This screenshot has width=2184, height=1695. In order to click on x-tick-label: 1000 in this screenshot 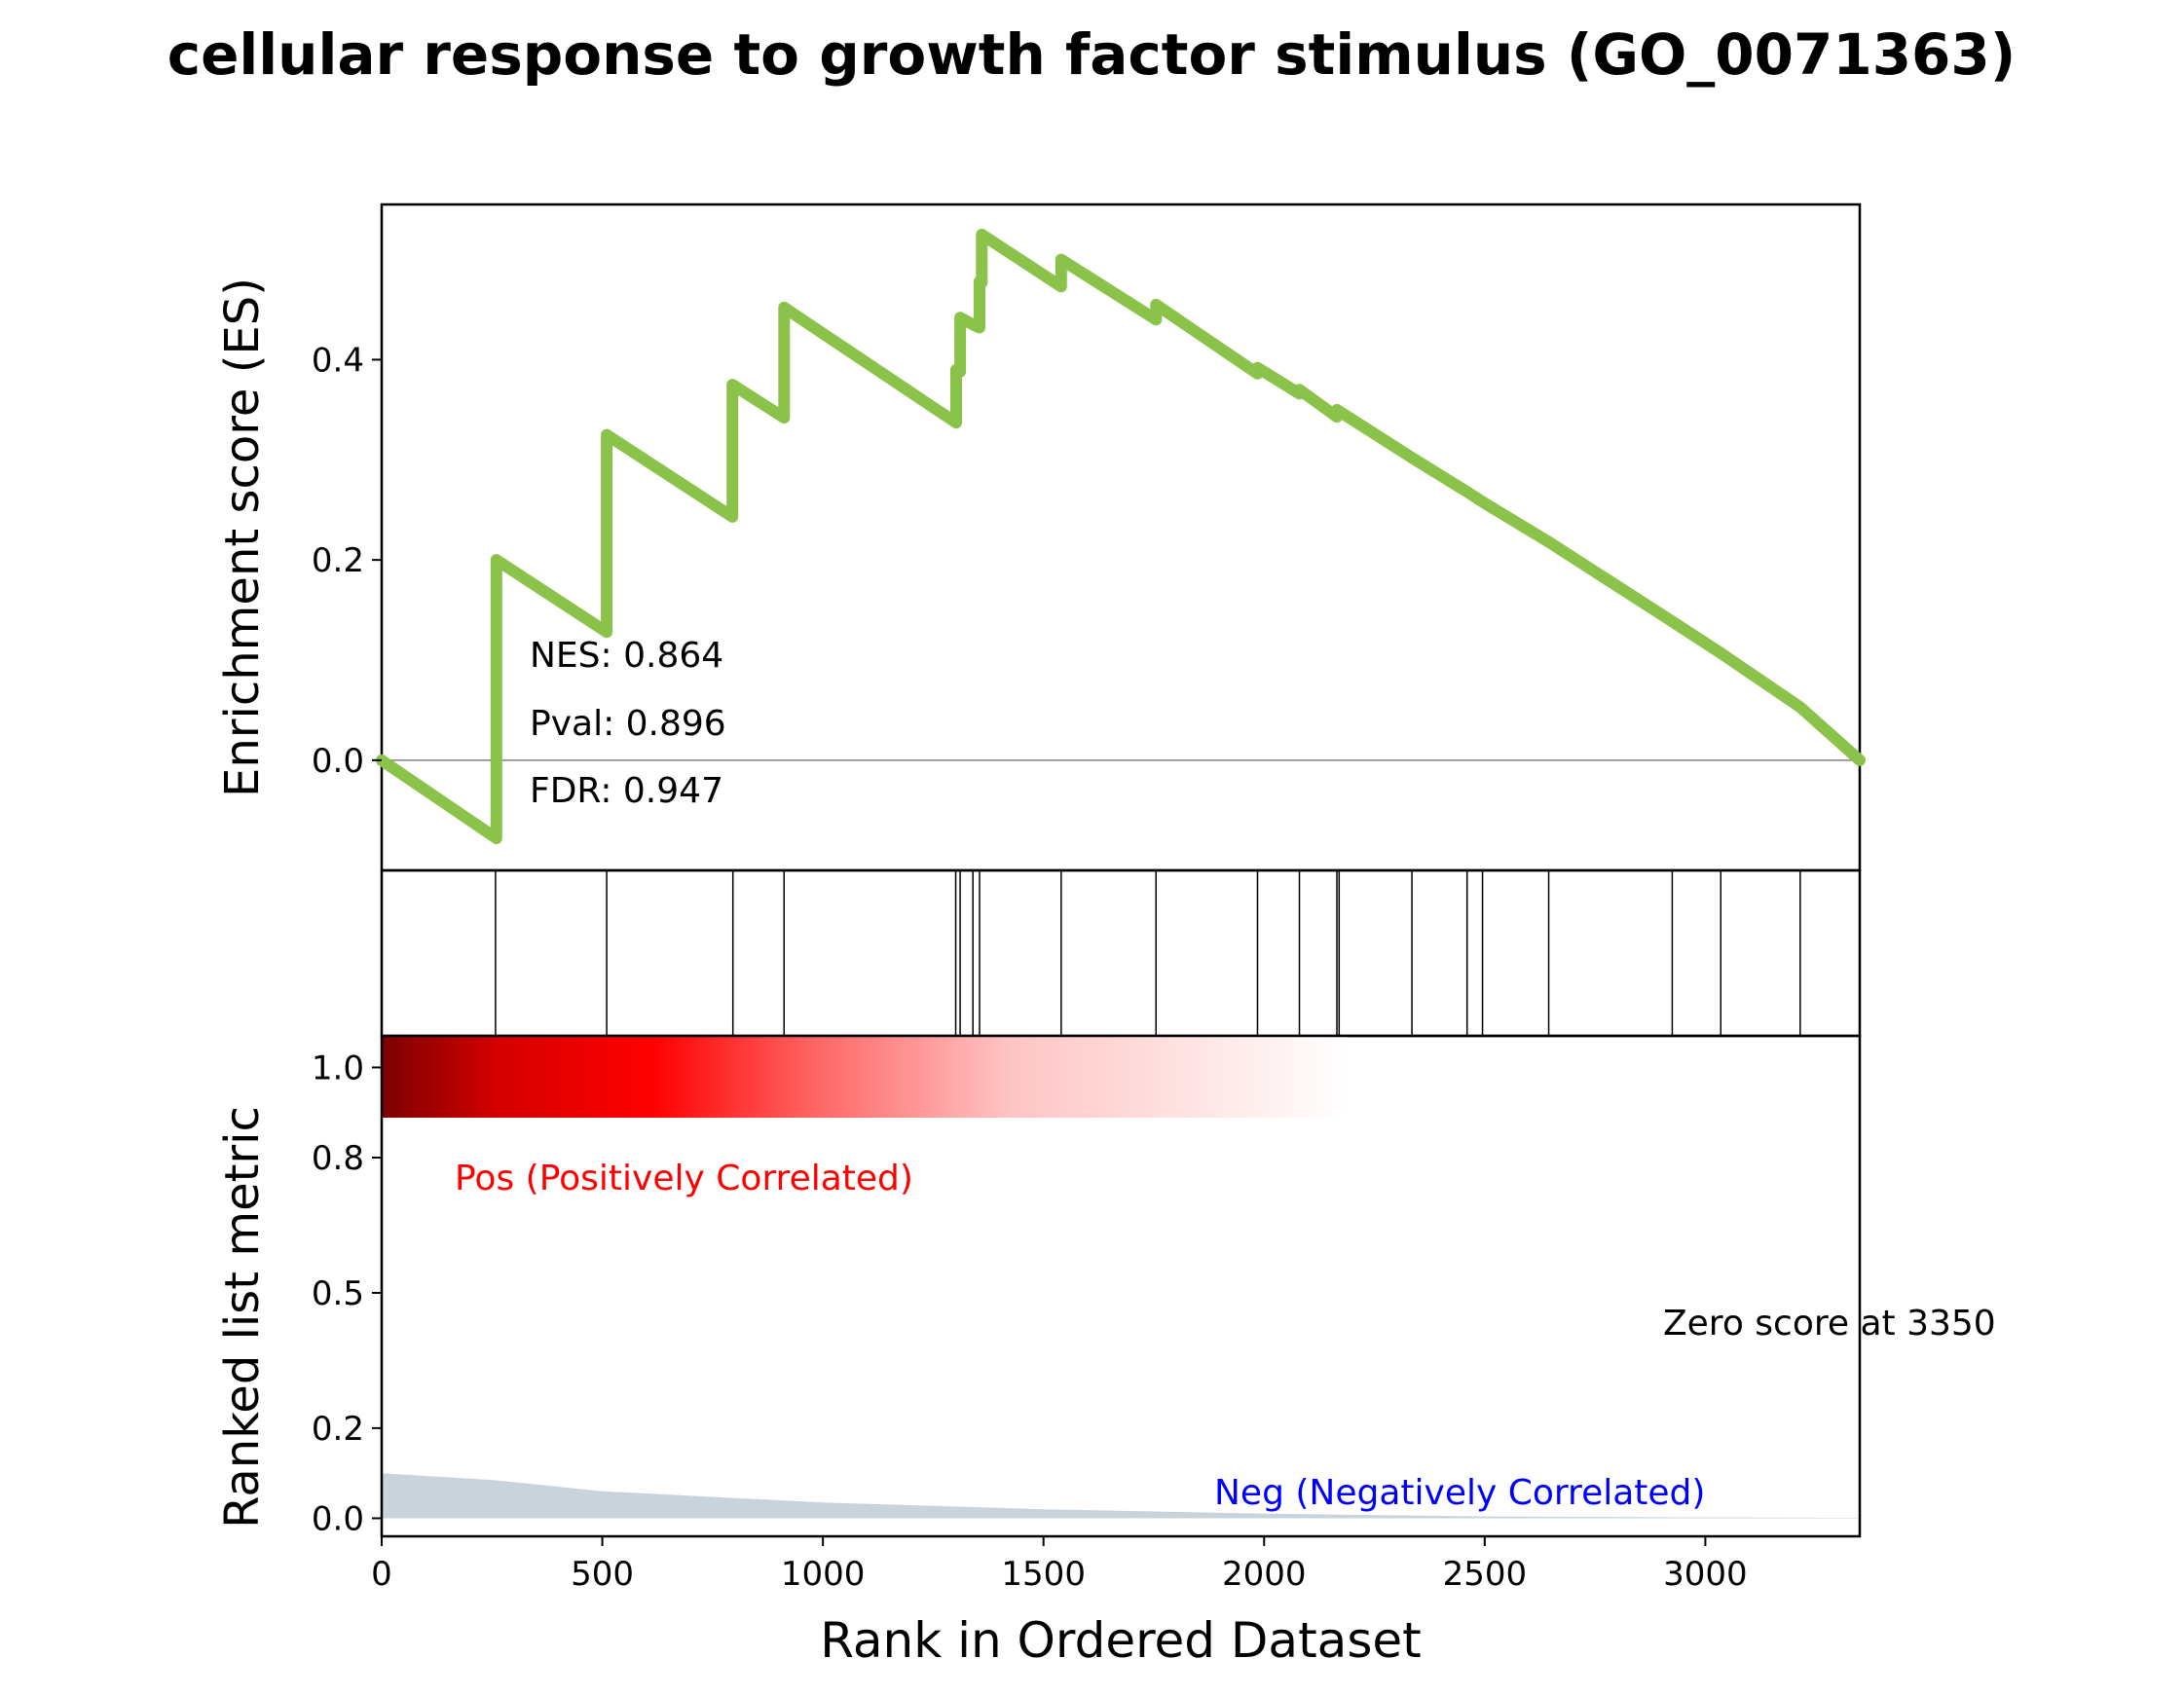, I will do `click(823, 1574)`.